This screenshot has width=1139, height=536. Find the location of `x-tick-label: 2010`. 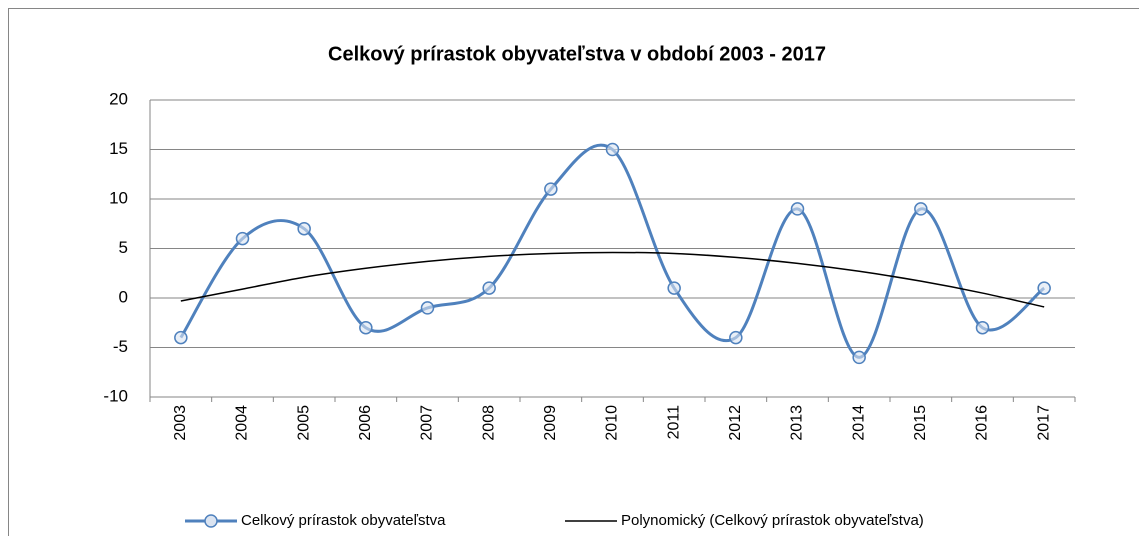

x-tick-label: 2010 is located at coordinates (612, 423).